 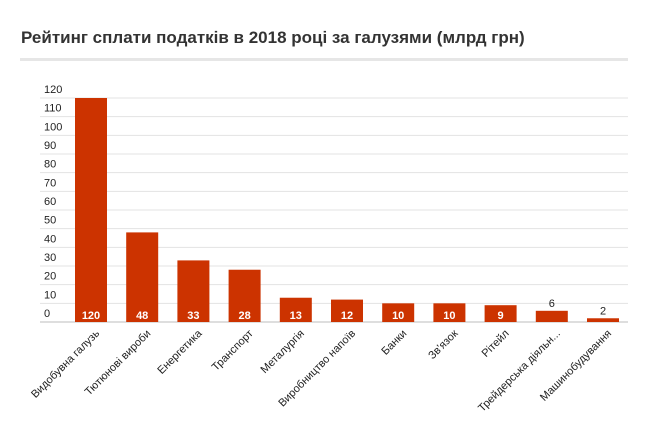 What do you see at coordinates (496, 344) in the screenshot?
I see `x-category-label: Рітейл` at bounding box center [496, 344].